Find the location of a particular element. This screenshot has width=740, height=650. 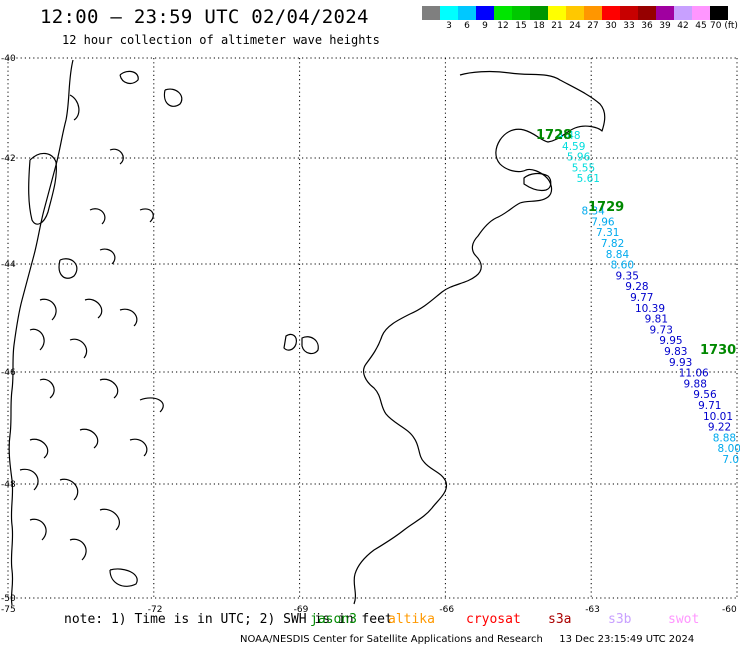

lon-tick-label: -66 is located at coordinates (446, 610).